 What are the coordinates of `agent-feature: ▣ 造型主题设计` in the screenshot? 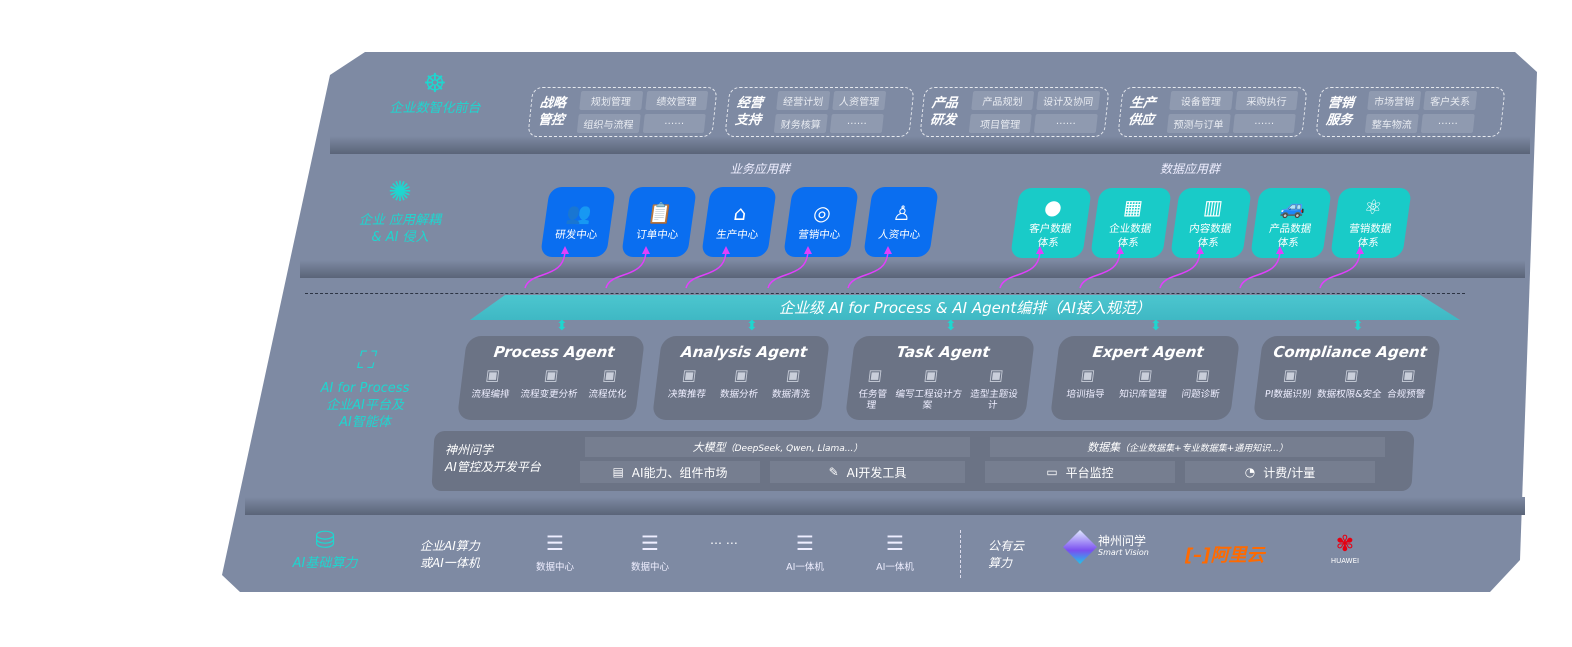 It's located at (994, 388).